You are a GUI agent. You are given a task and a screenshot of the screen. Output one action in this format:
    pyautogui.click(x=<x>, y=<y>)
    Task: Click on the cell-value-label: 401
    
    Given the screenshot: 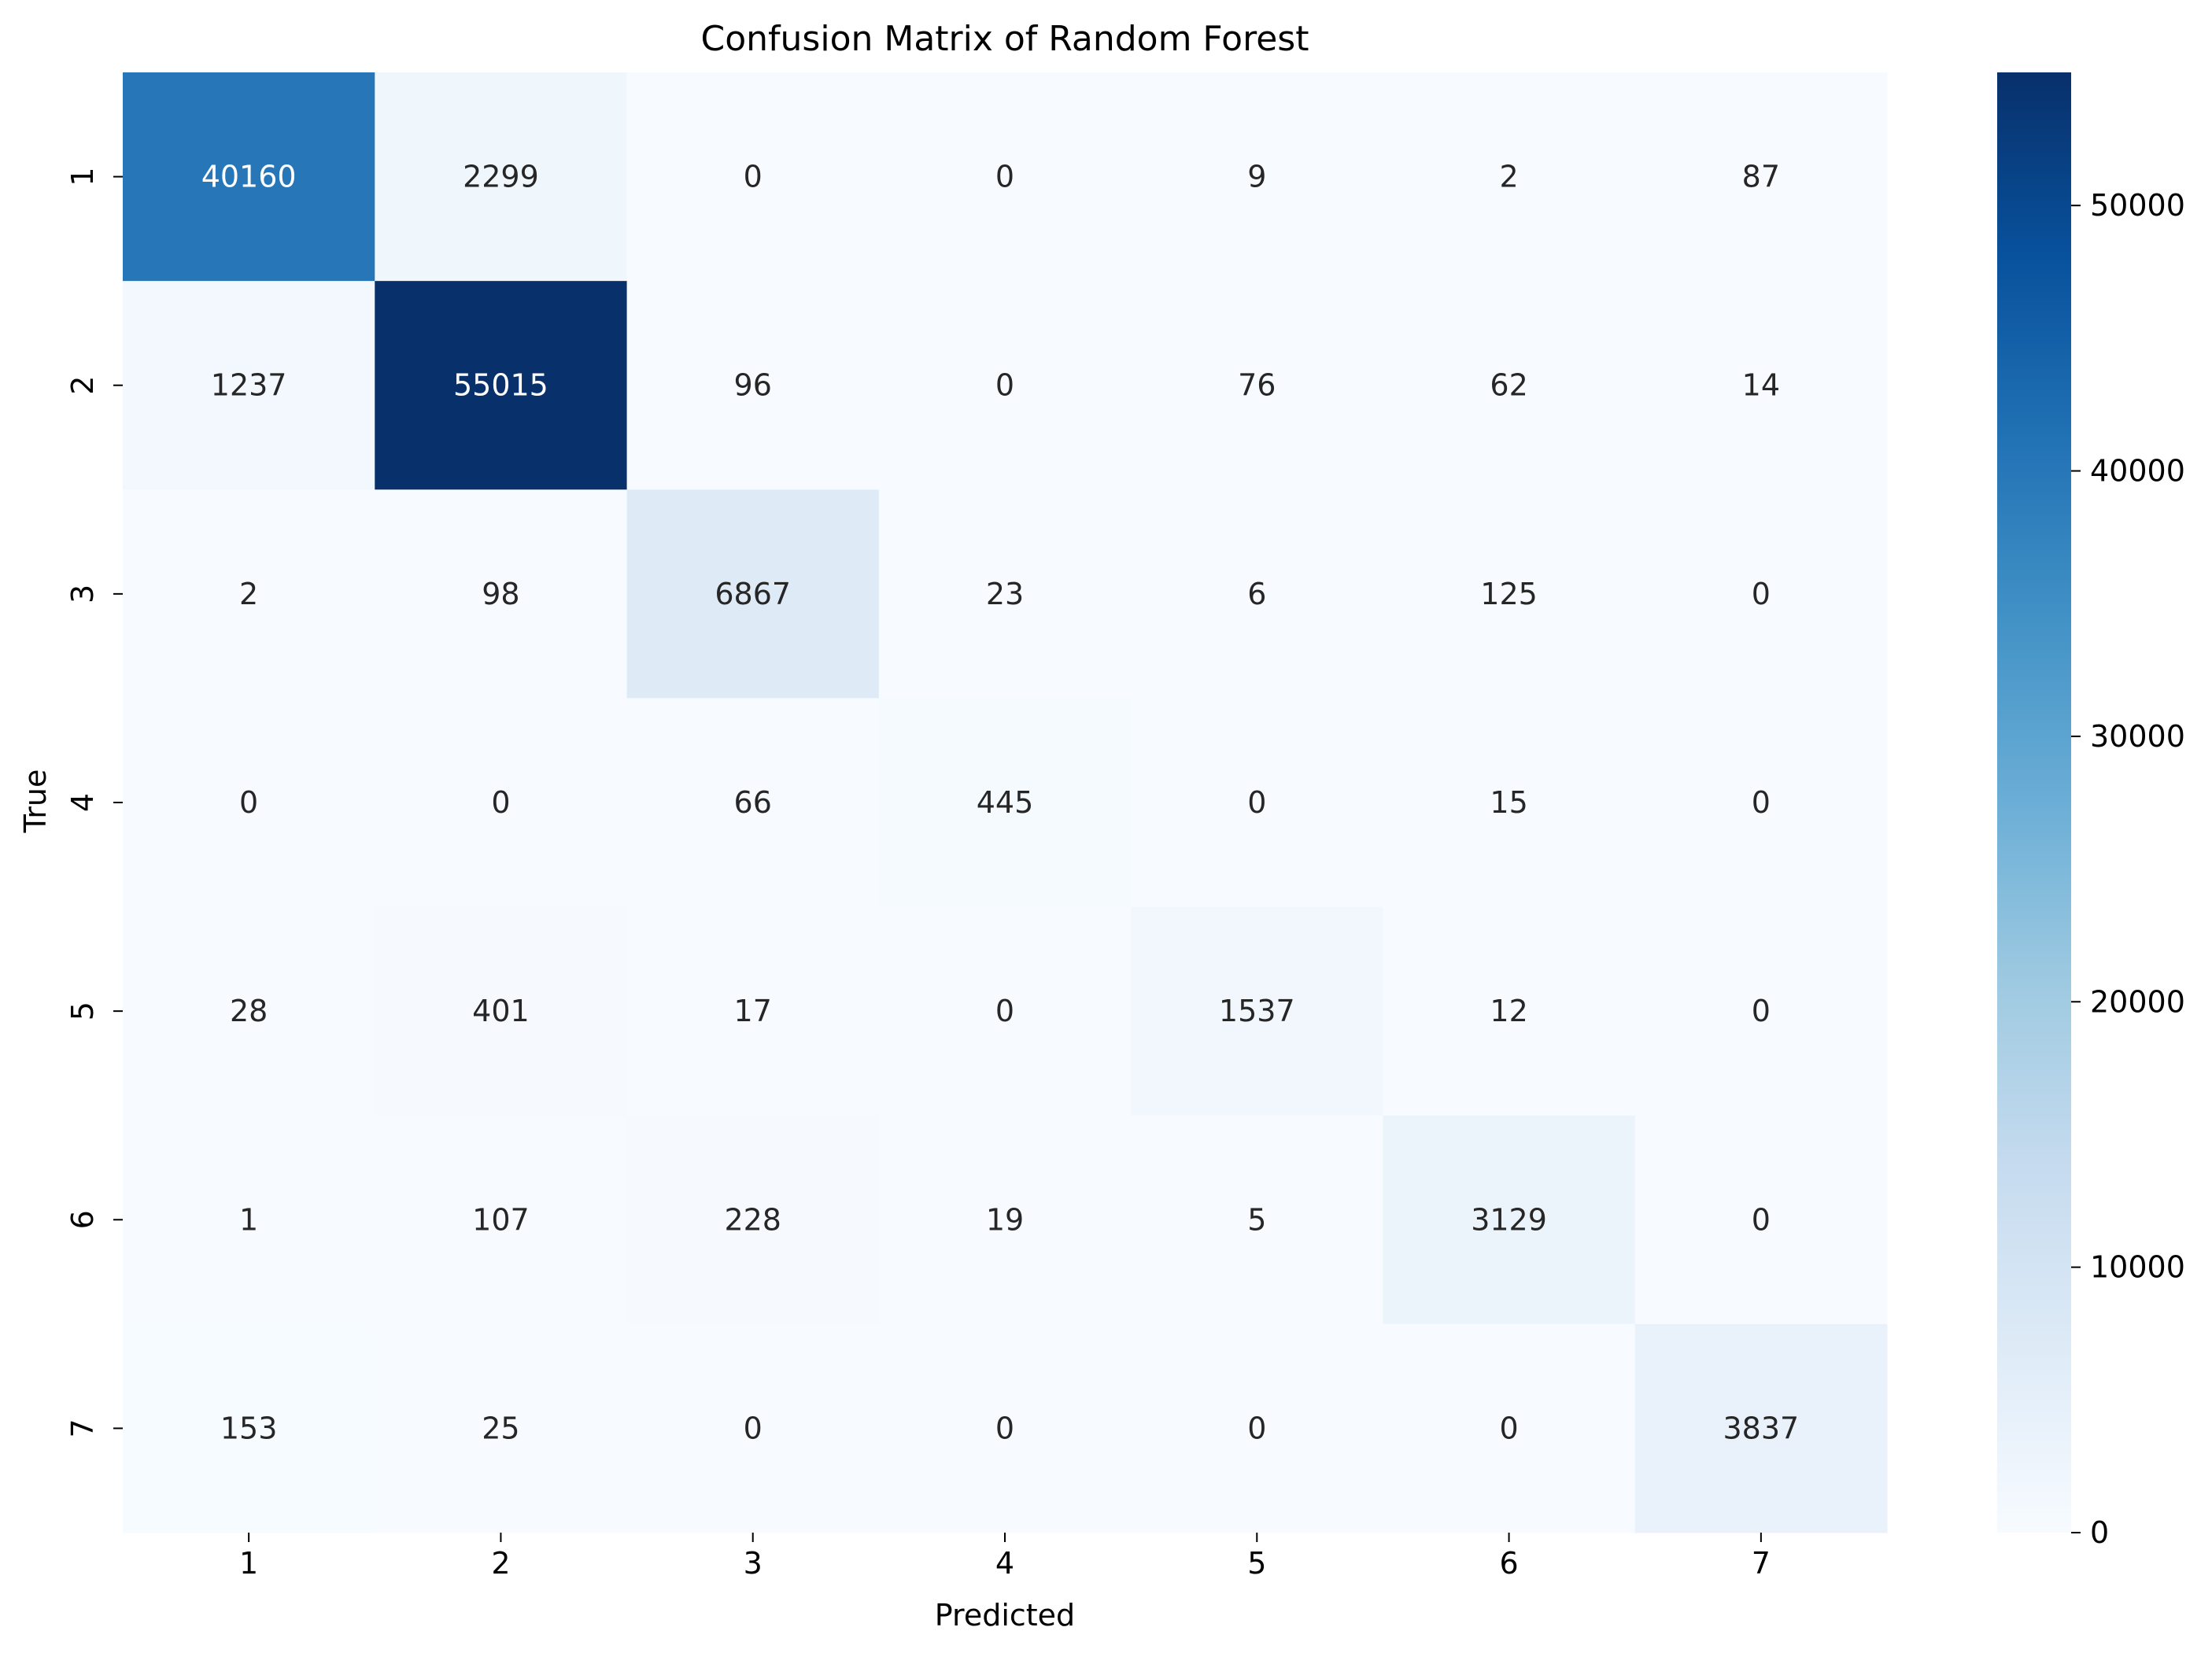 What is the action you would take?
    pyautogui.click(x=501, y=1011)
    